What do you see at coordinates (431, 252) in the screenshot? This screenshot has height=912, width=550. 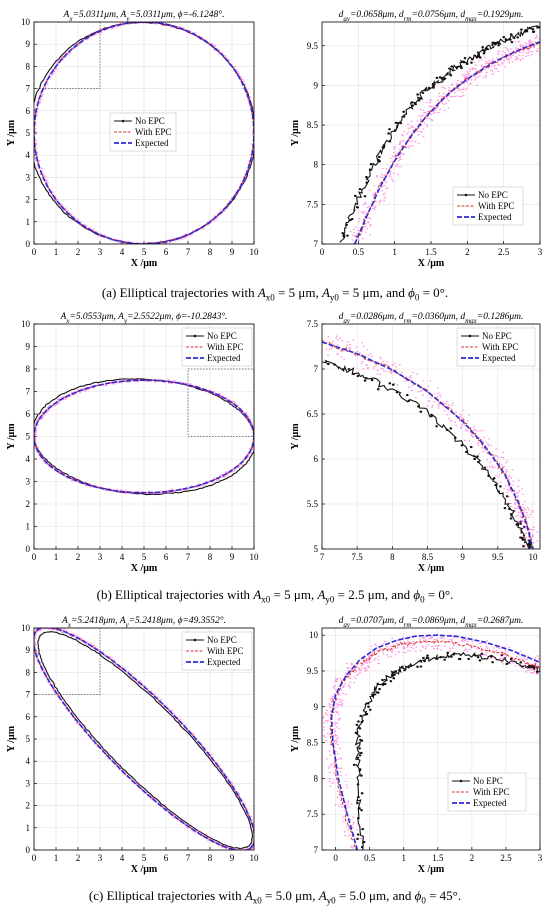 I see `x-tick-label: 1.5` at bounding box center [431, 252].